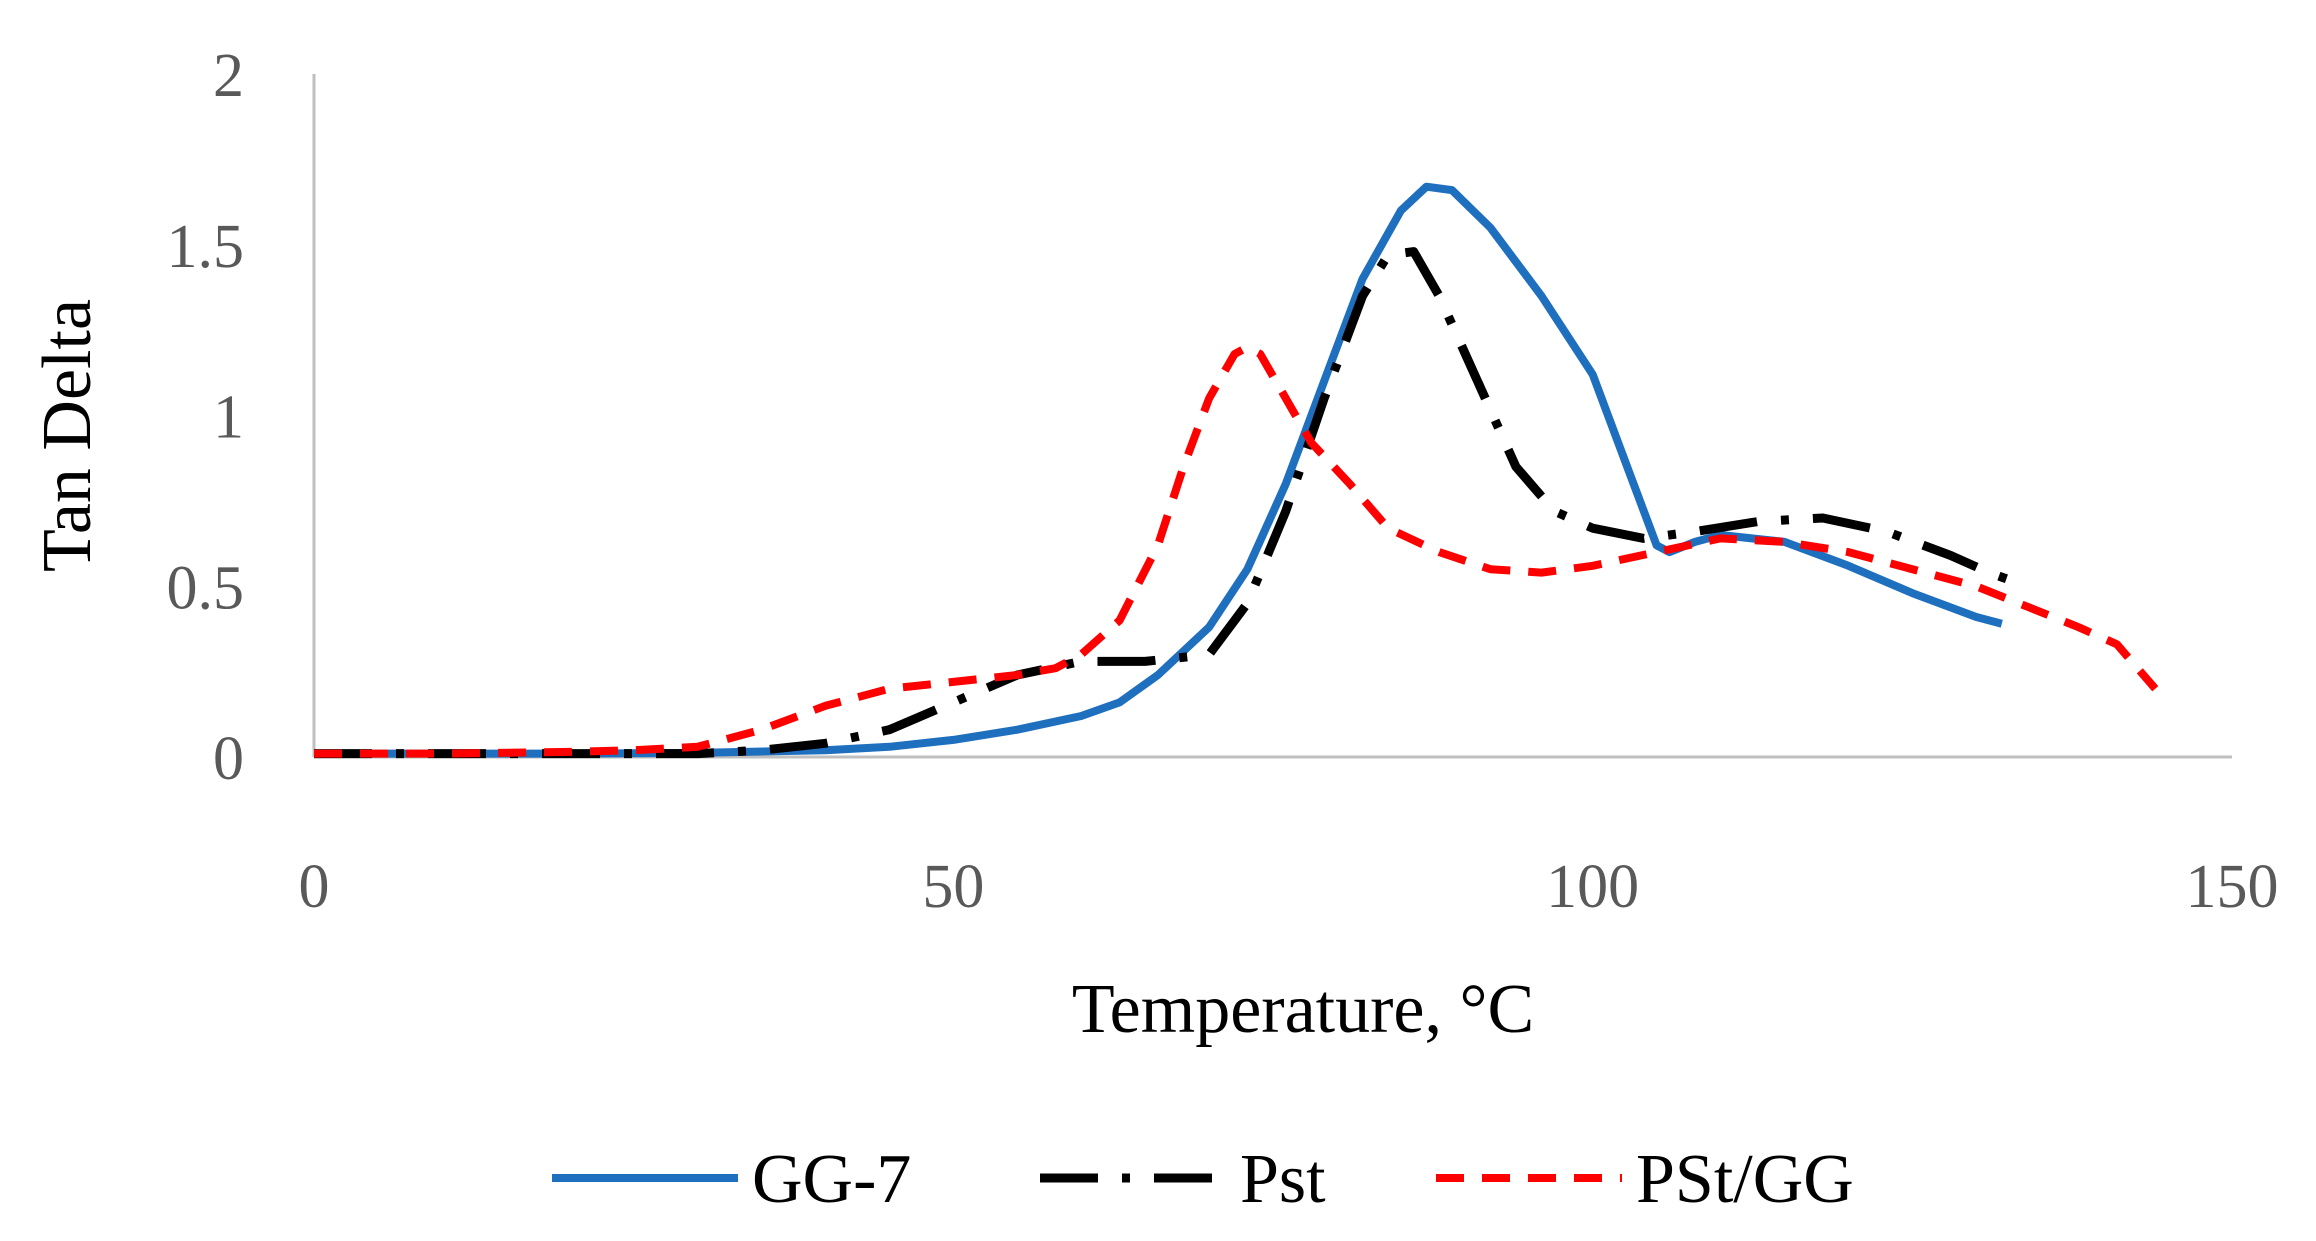 The image size is (2316, 1241). Describe the element at coordinates (1183, 1179) in the screenshot. I see `legend-item: Pst` at that location.